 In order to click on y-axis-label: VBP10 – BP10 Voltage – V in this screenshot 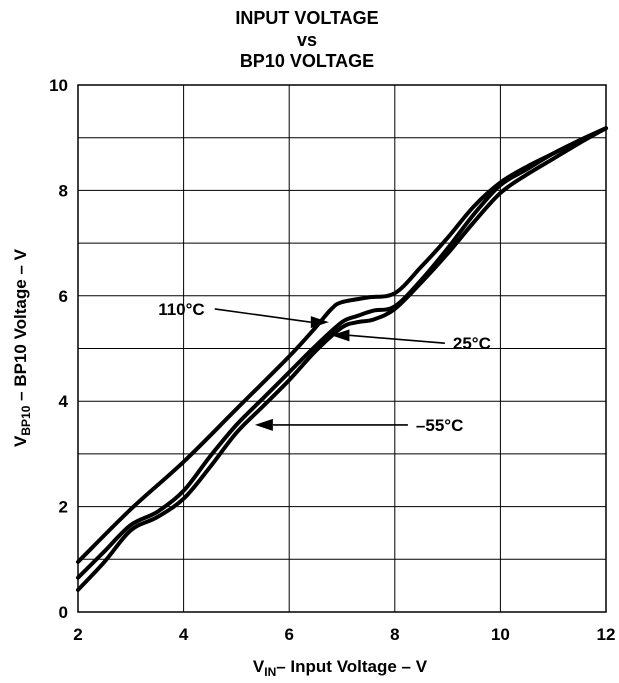, I will do `click(22, 347)`.